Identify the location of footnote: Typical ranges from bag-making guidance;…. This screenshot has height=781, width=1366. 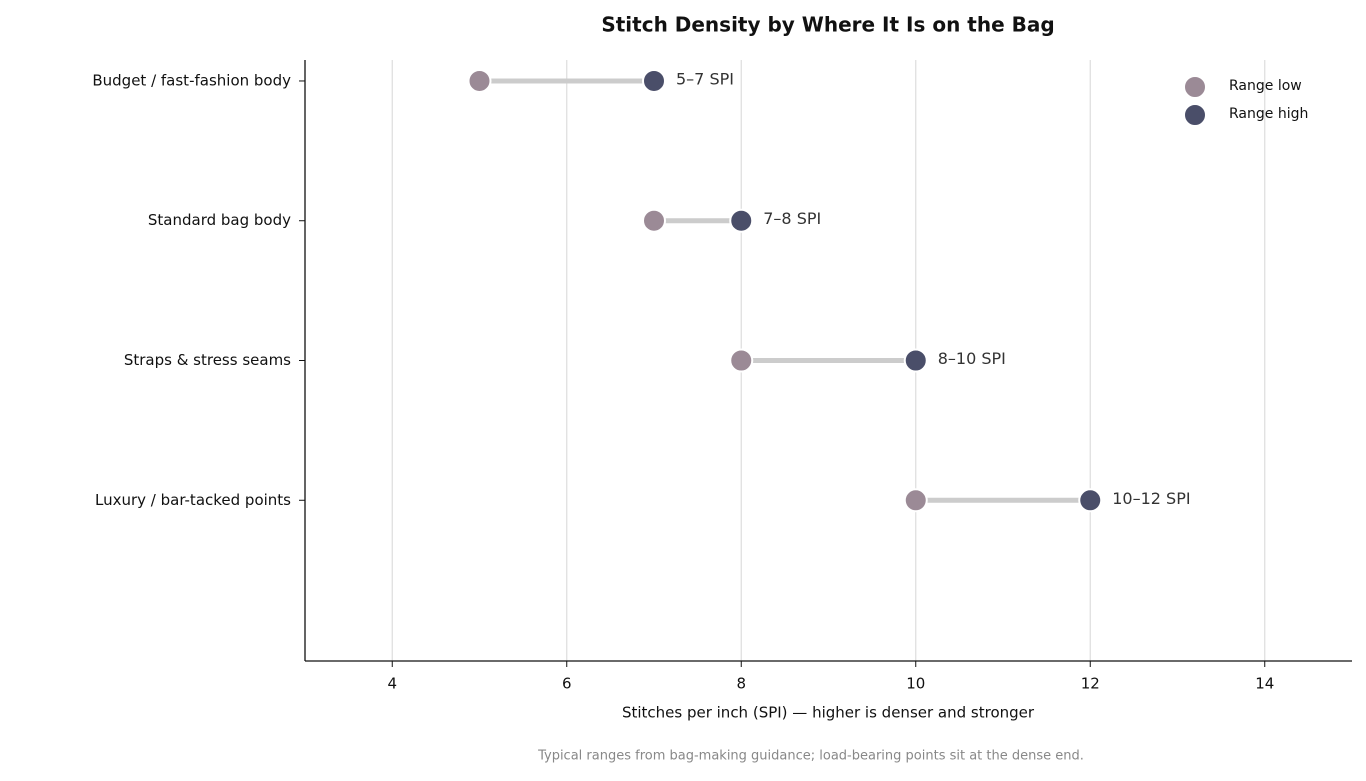
(810, 756).